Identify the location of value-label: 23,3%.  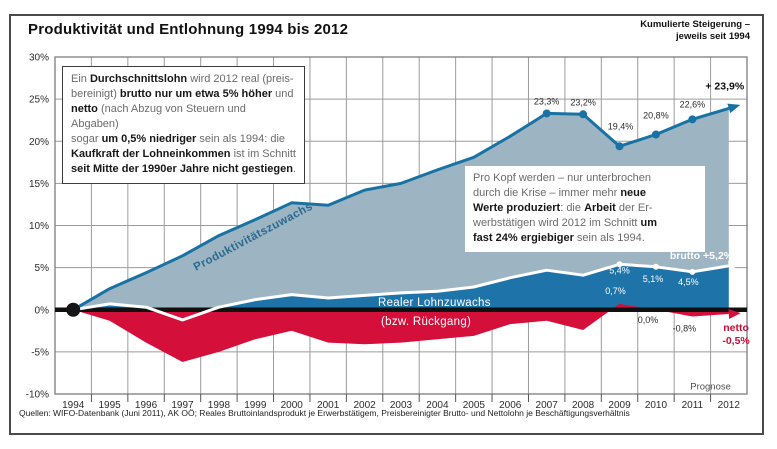
(547, 101).